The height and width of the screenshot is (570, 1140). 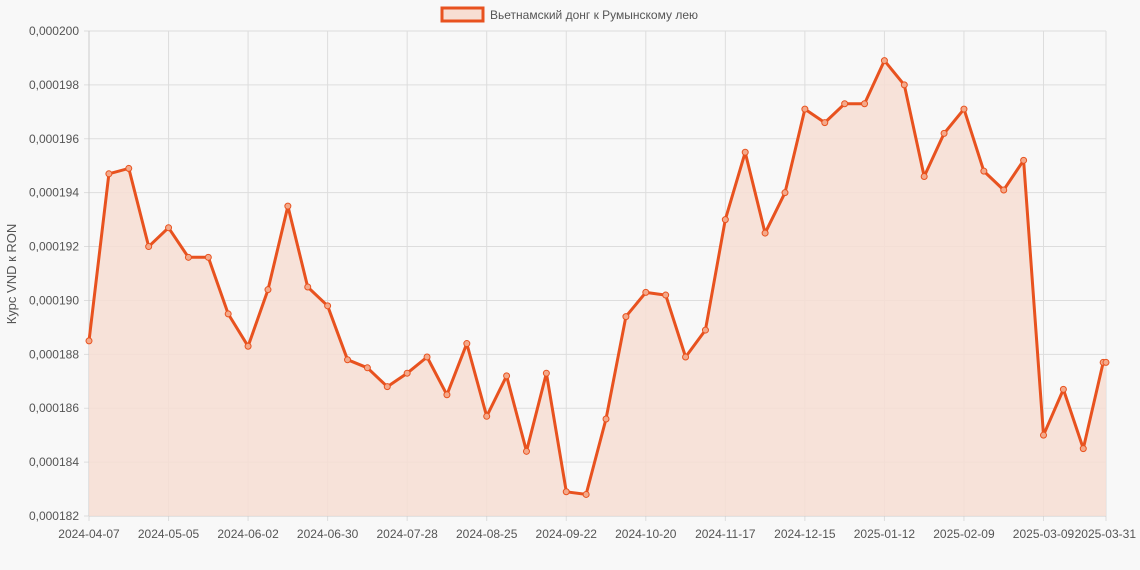 I want to click on x-tick-label: 2024-12-15, so click(x=805, y=534).